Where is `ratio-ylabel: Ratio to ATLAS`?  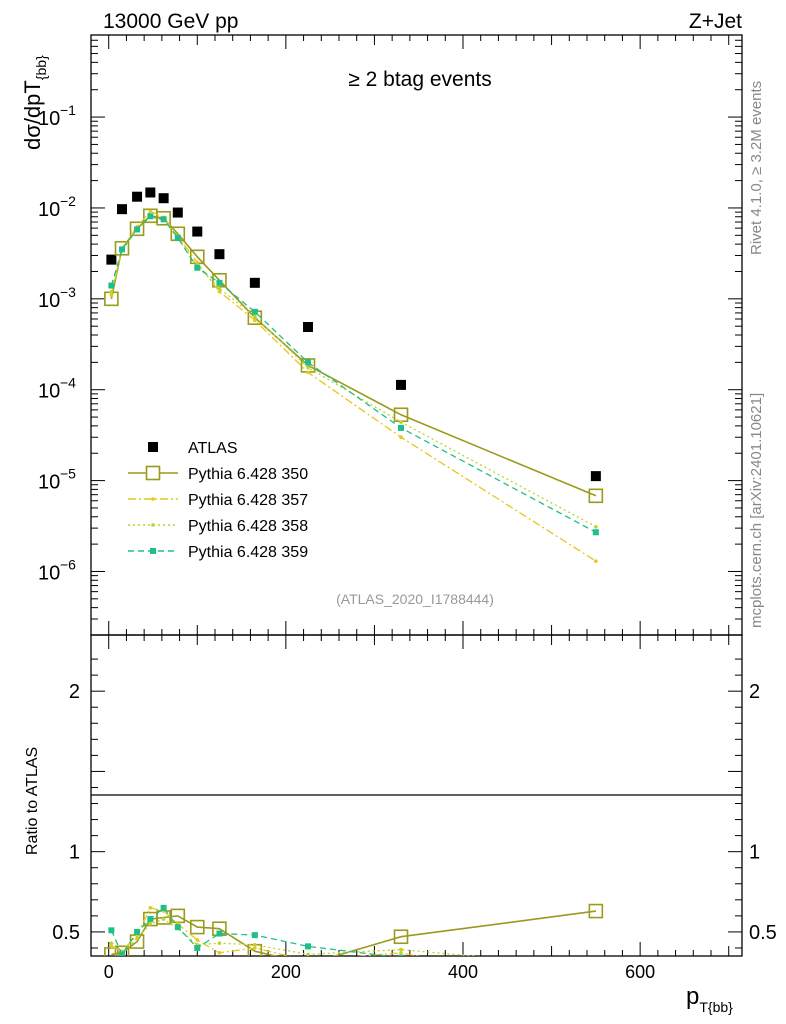
ratio-ylabel: Ratio to ATLAS is located at coordinates (32, 801).